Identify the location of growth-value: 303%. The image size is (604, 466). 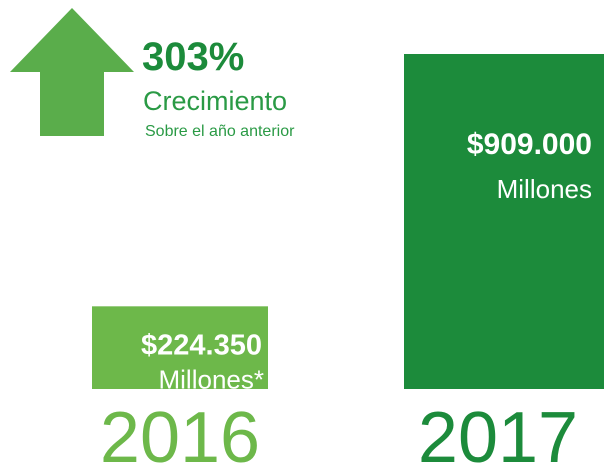
(193, 57).